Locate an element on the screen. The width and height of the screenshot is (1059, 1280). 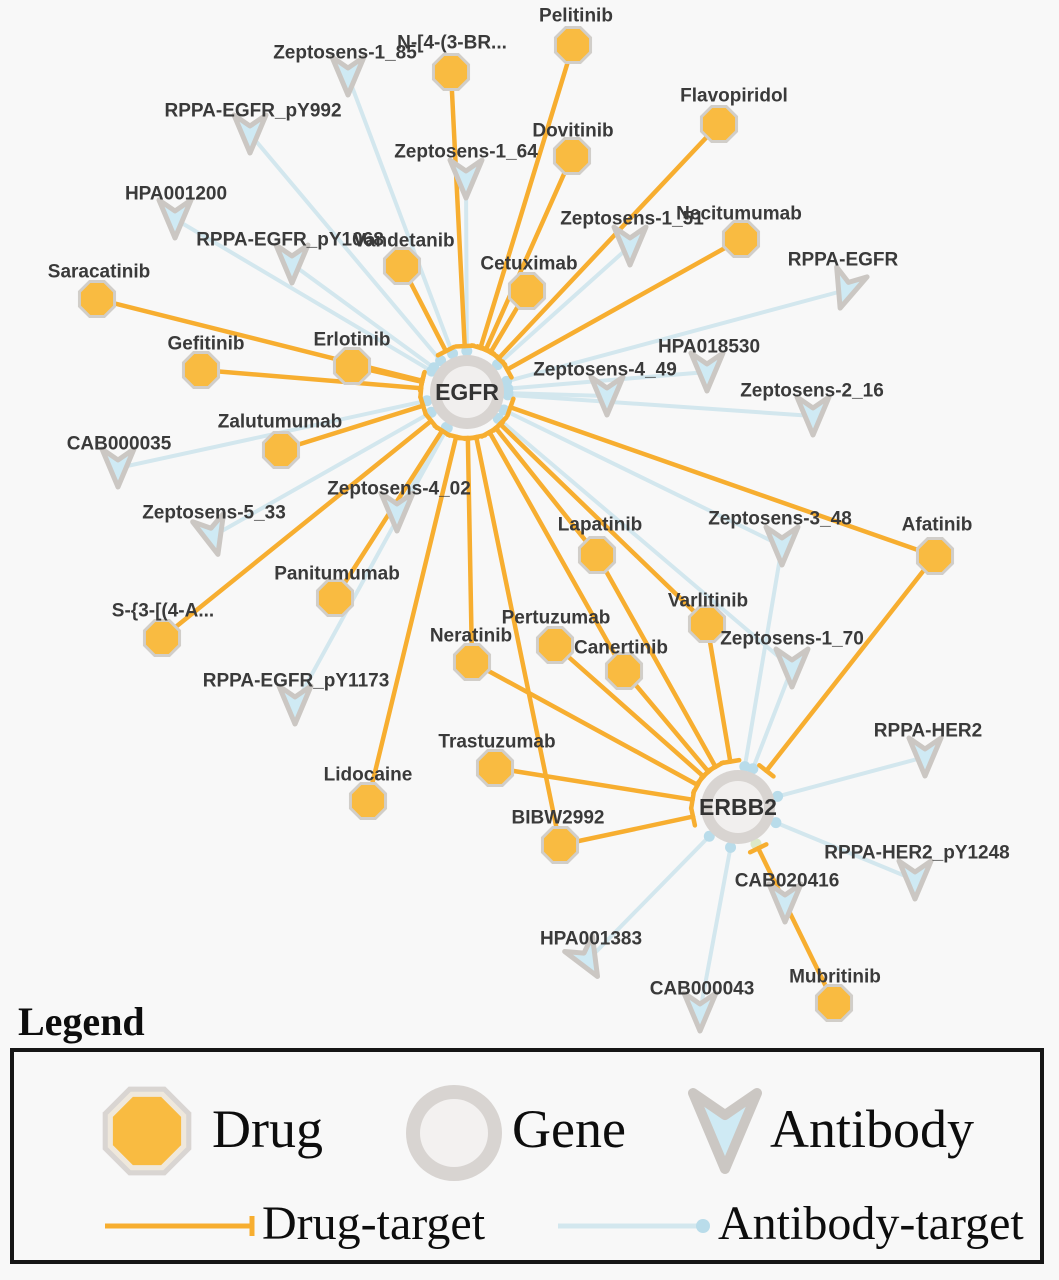
node-label-varlitinib: Varlitinib is located at coordinates (708, 601).